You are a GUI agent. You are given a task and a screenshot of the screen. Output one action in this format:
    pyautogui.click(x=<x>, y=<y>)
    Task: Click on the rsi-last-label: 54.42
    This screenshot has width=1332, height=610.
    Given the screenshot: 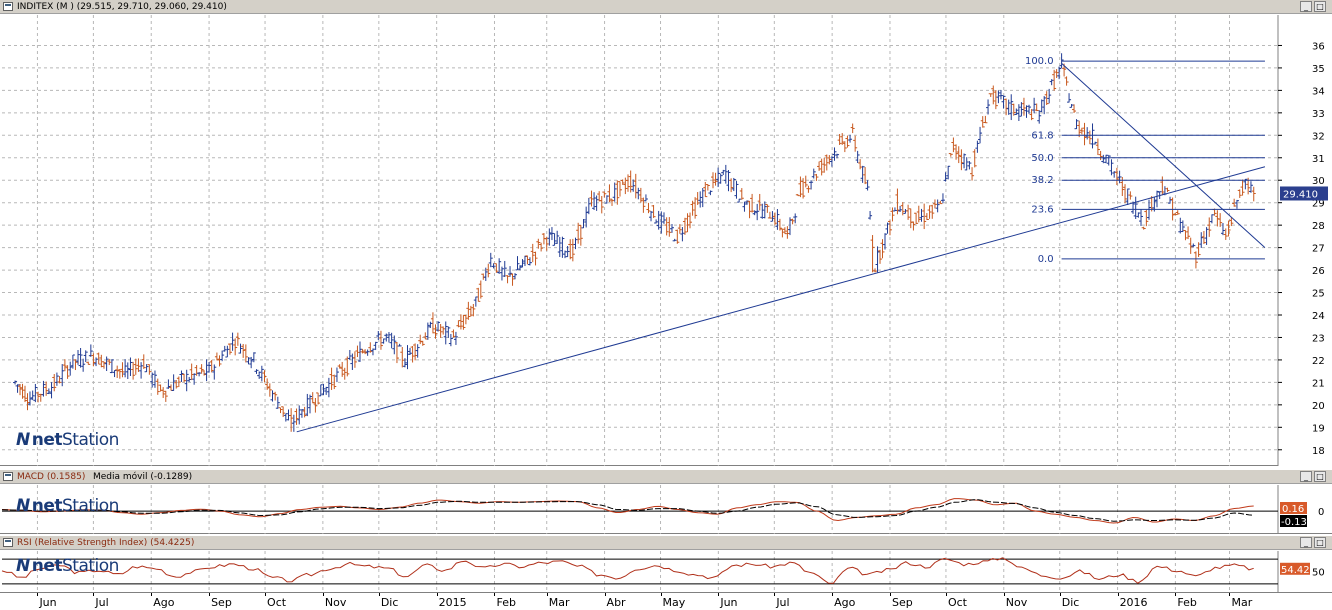 What is the action you would take?
    pyautogui.click(x=1295, y=570)
    